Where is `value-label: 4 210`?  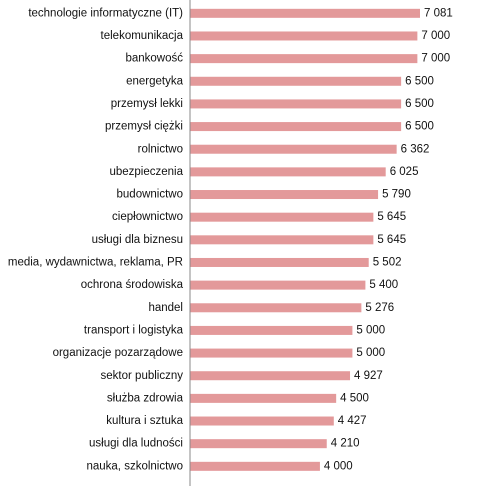
value-label: 4 210 is located at coordinates (345, 444).